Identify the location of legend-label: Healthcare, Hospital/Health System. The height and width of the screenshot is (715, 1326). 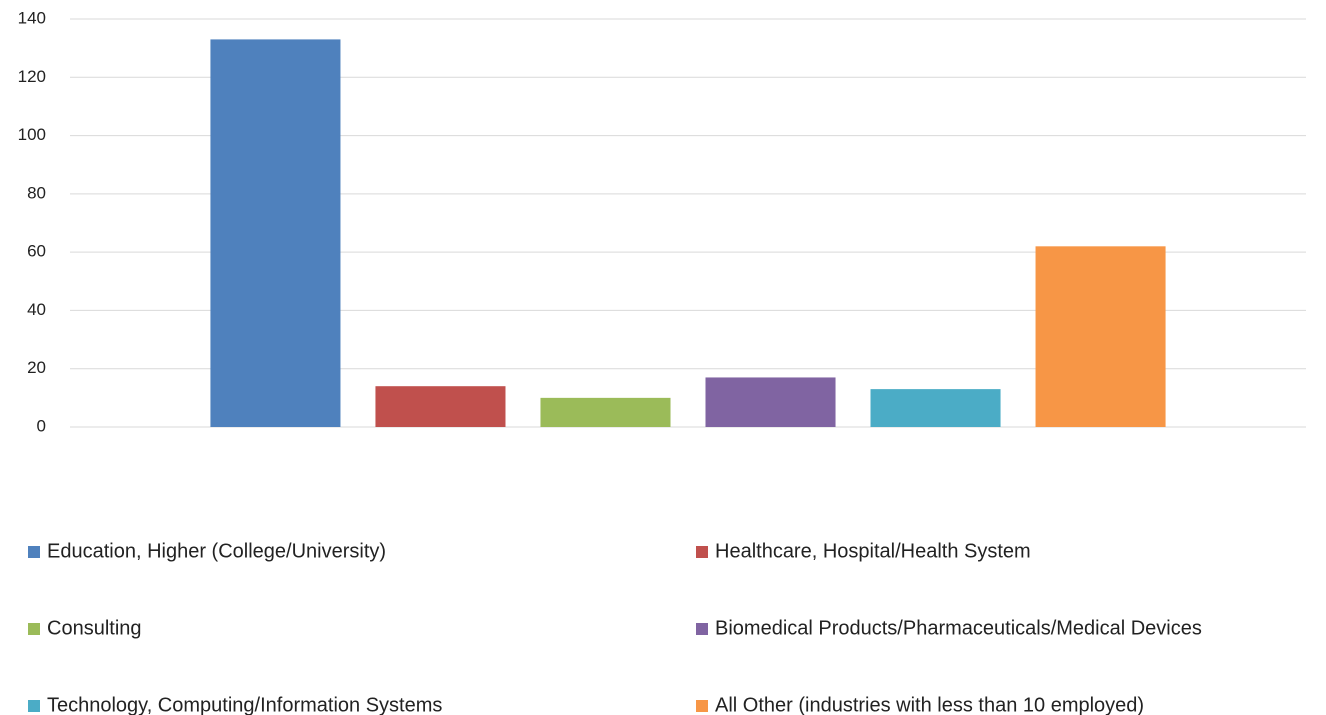
(873, 551).